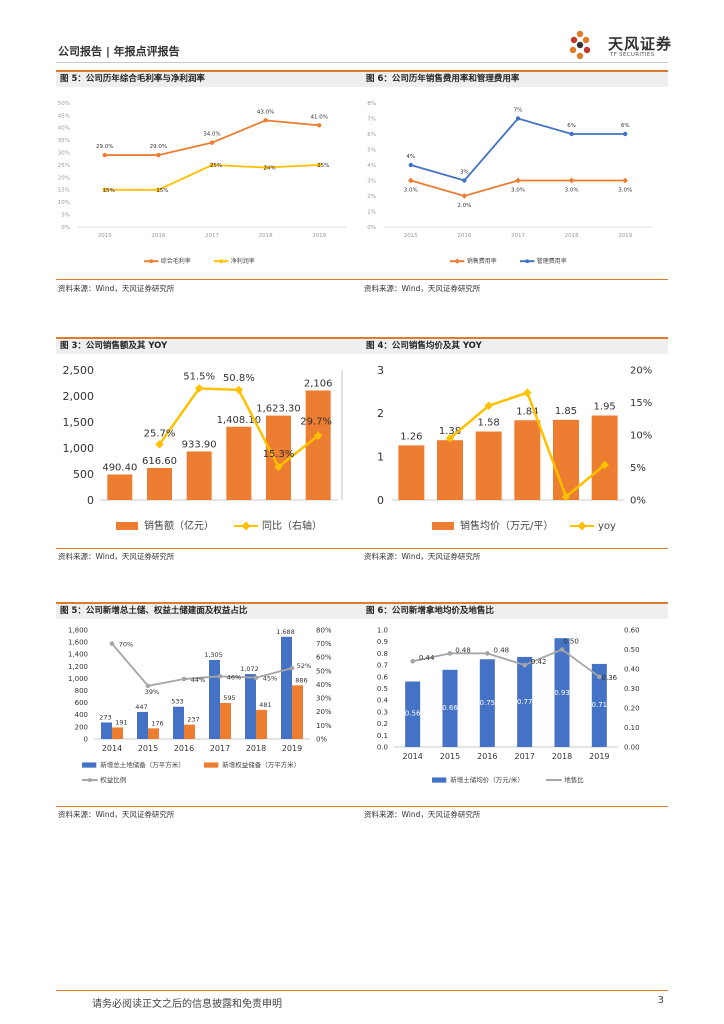 The image size is (724, 1024). What do you see at coordinates (199, 376) in the screenshot?
I see `yoy-label: 51.5%` at bounding box center [199, 376].